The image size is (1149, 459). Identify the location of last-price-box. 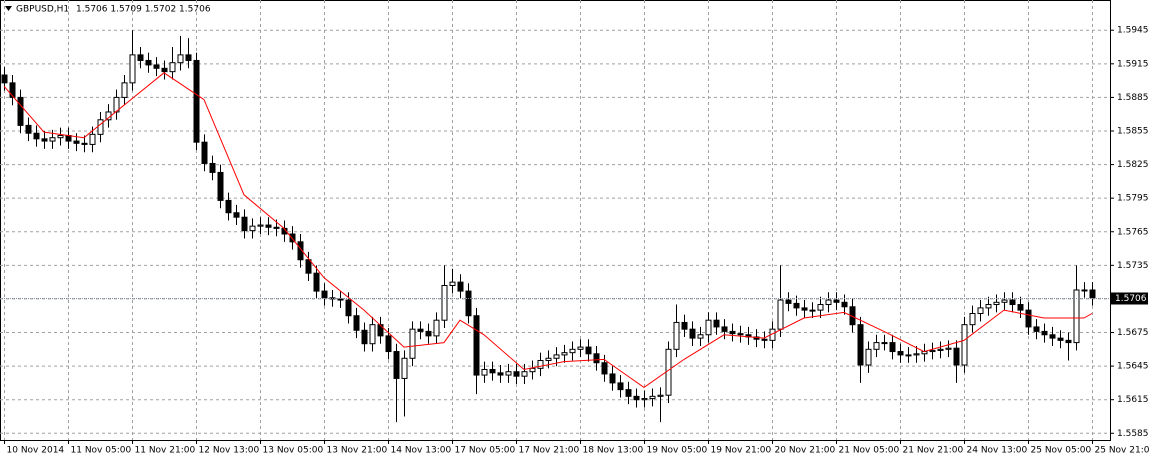
(1129, 298).